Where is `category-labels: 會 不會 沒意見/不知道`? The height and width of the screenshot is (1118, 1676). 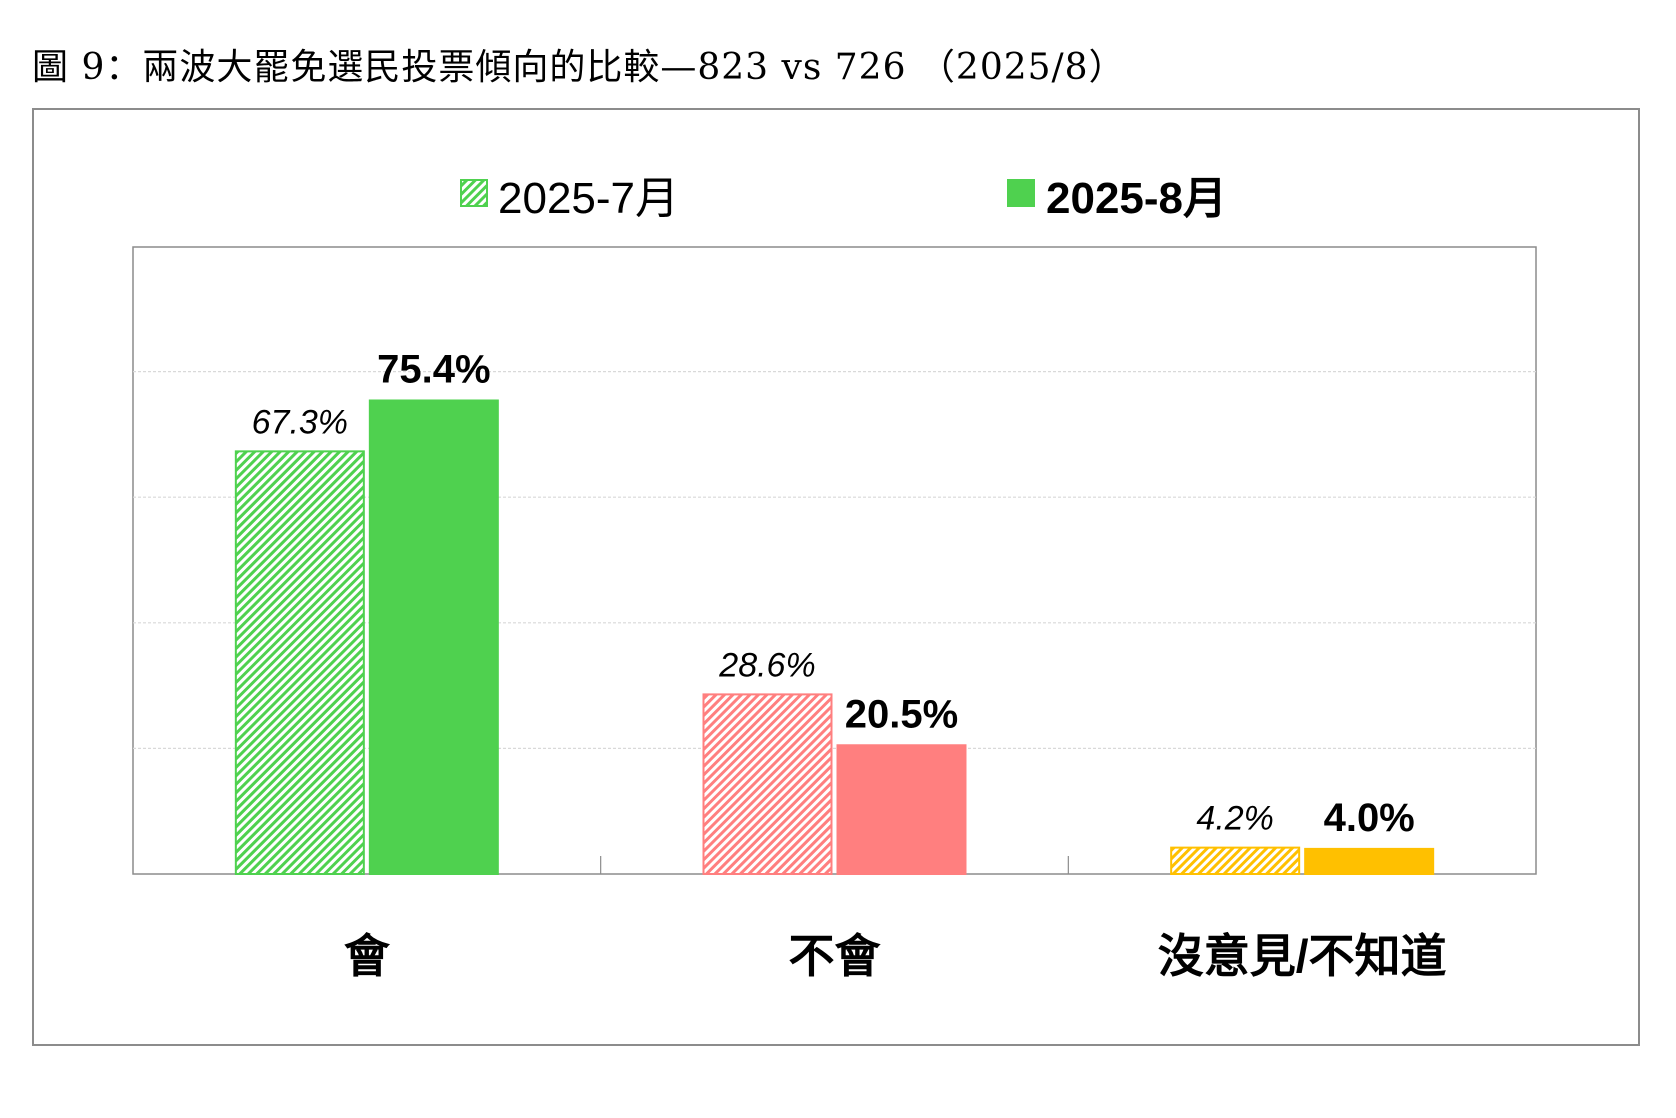 category-labels: 會 不會 沒意見/不知道 is located at coordinates (895, 956).